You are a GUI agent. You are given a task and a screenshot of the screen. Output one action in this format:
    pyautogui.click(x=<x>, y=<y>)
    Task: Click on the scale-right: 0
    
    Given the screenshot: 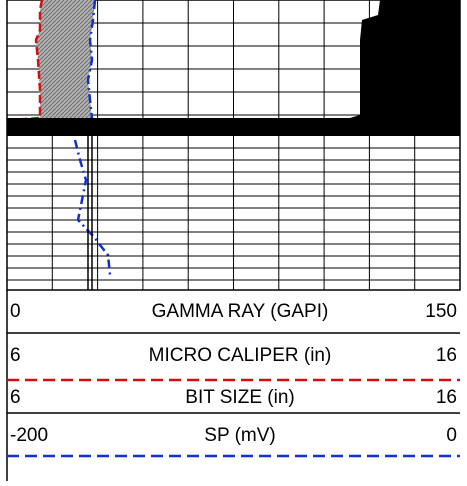 What is the action you would take?
    pyautogui.click(x=451, y=435)
    